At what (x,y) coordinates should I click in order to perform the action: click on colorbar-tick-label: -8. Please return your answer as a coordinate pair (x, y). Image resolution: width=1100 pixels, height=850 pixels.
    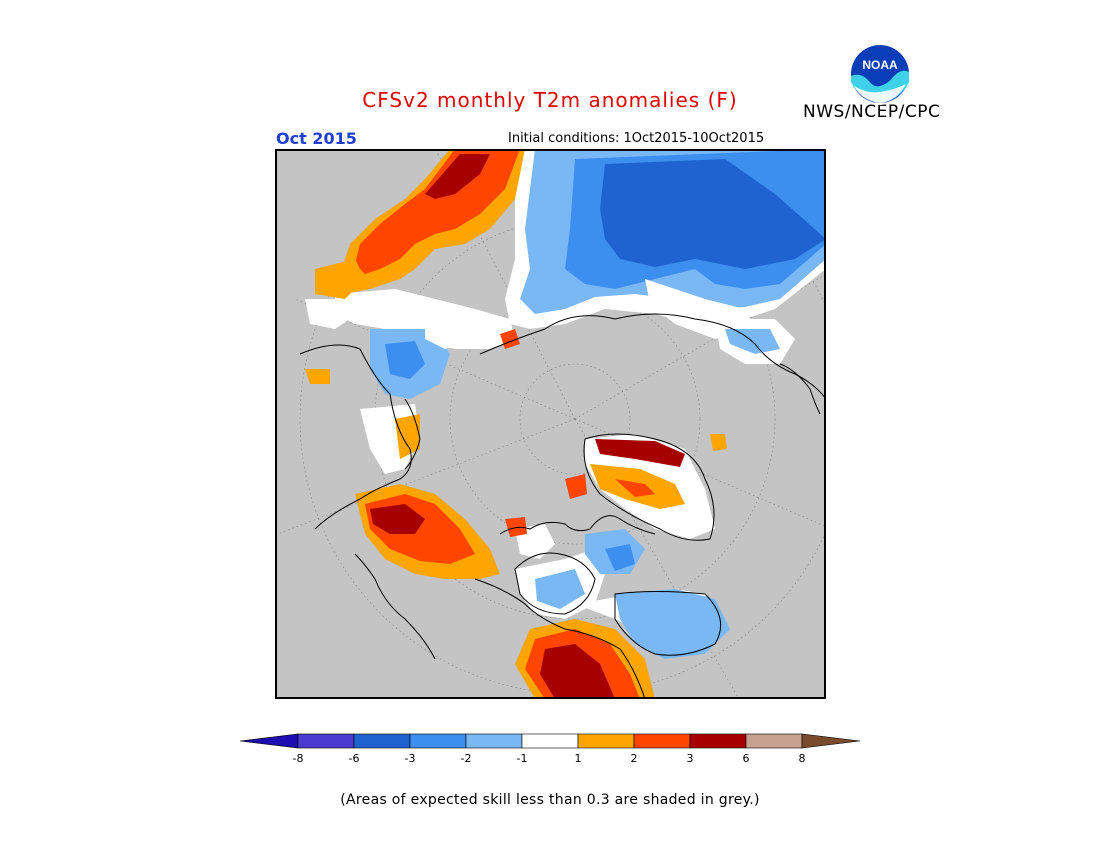
    Looking at the image, I should click on (298, 758).